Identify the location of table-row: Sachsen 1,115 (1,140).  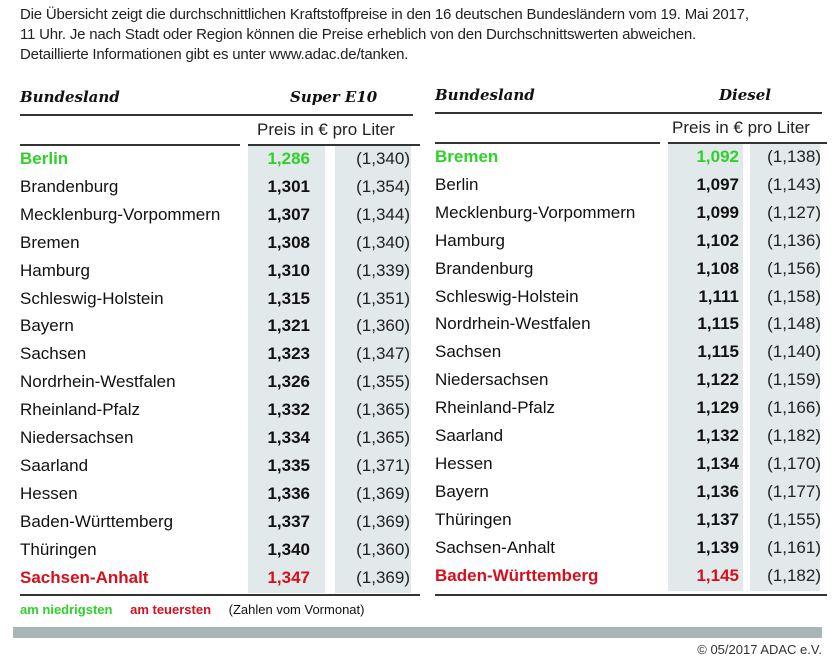
(631, 352).